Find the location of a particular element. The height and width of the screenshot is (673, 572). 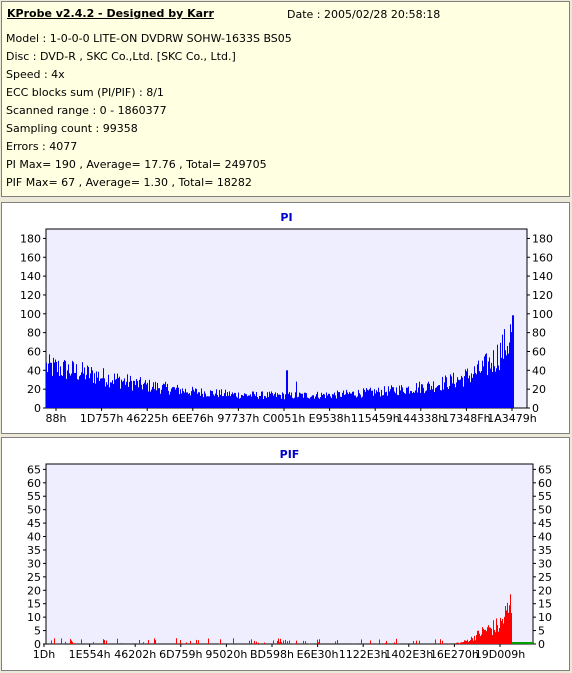

y-tick-label-right: 140 is located at coordinates (542, 276).